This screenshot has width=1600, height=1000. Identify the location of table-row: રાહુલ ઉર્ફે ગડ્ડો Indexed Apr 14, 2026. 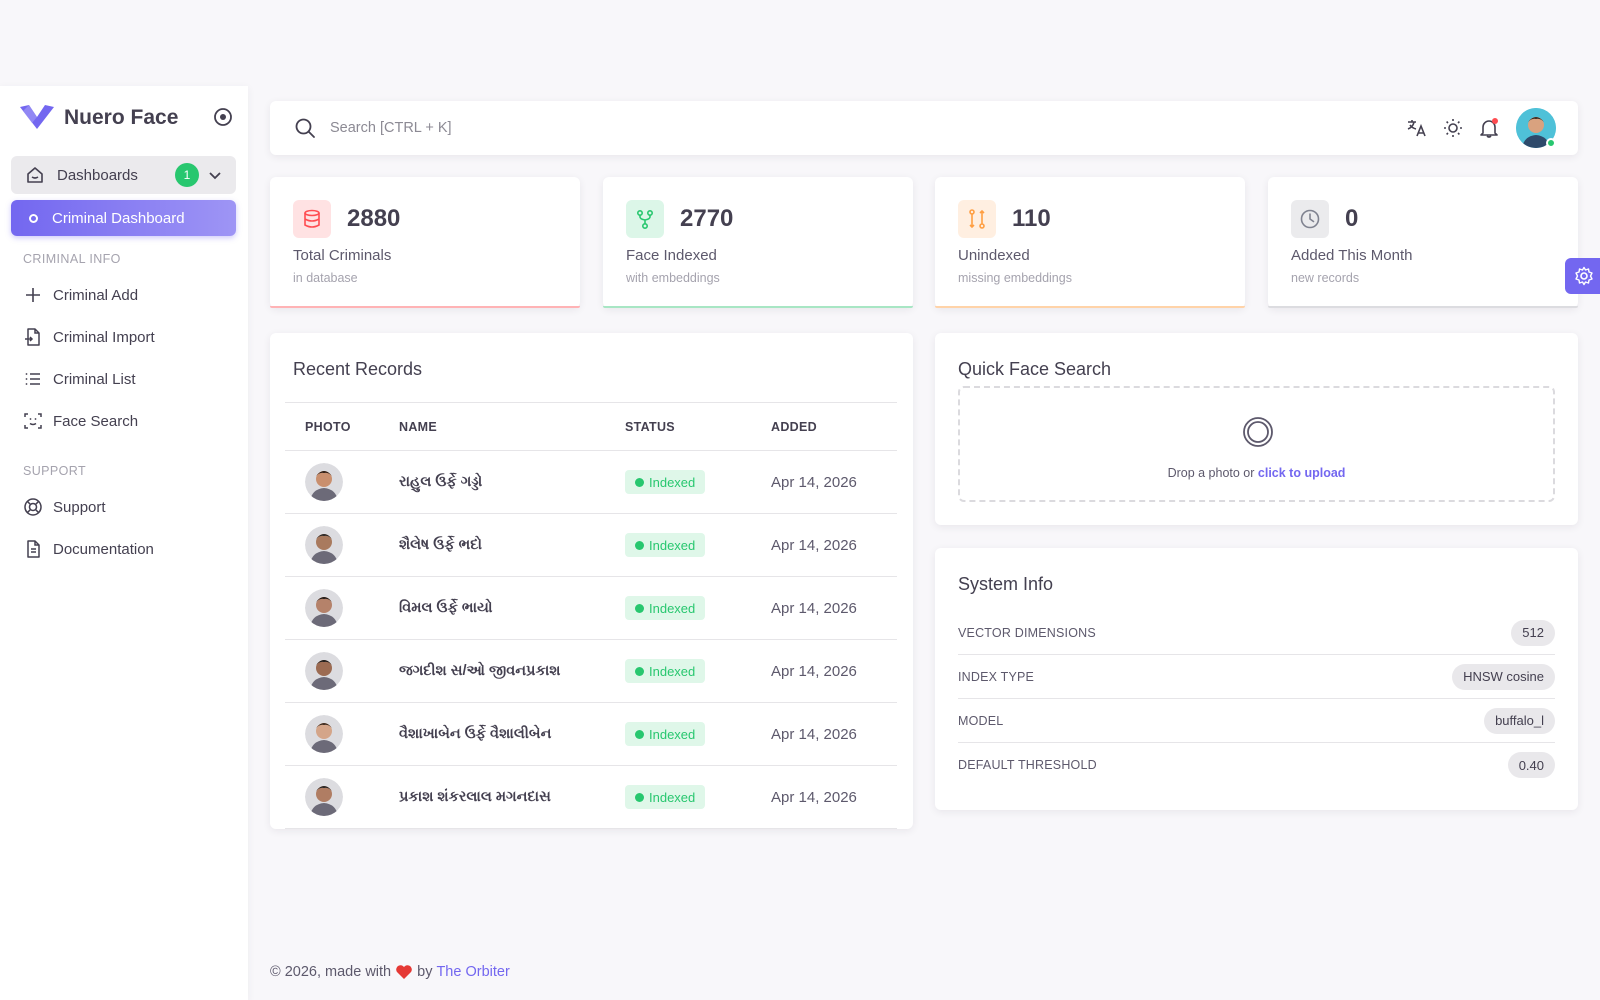
(591, 482).